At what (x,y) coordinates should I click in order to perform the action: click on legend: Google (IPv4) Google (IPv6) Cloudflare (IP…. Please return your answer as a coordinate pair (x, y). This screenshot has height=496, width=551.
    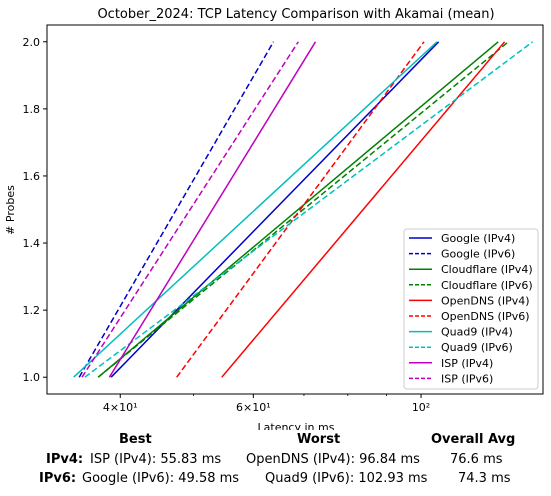
    Looking at the image, I should click on (471, 309).